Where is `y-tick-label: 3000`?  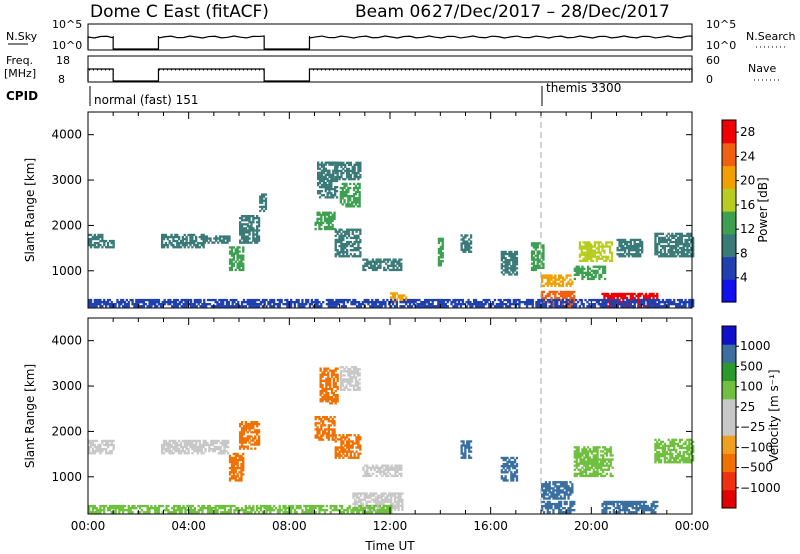 y-tick-label: 3000 is located at coordinates (66, 180).